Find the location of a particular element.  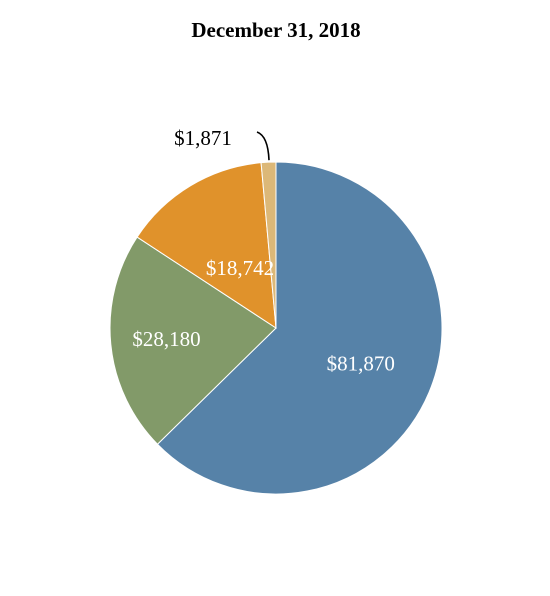

chart-title: December 31, 2018 is located at coordinates (275, 30).